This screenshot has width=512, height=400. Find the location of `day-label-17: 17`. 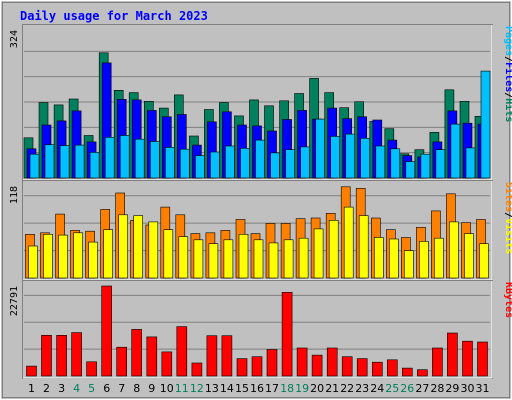

day-label-17: 17 is located at coordinates (272, 388).